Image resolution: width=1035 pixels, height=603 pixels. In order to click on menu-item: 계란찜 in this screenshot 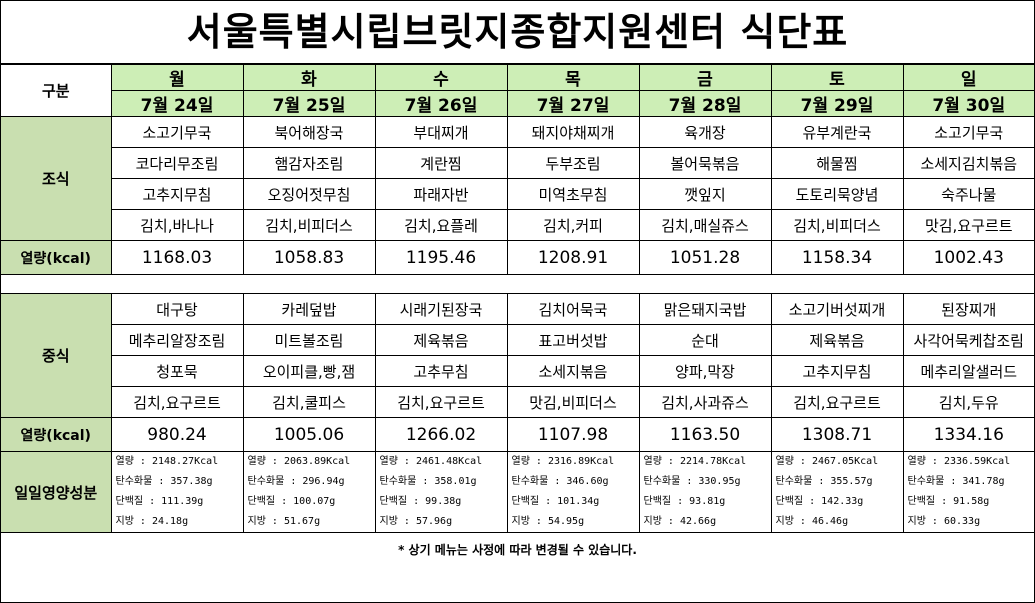, I will do `click(441, 163)`.